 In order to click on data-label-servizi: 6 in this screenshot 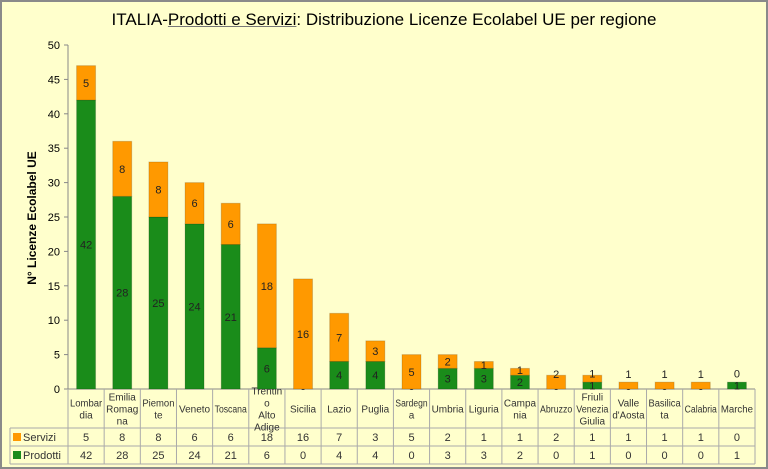, I will do `click(194, 204)`.